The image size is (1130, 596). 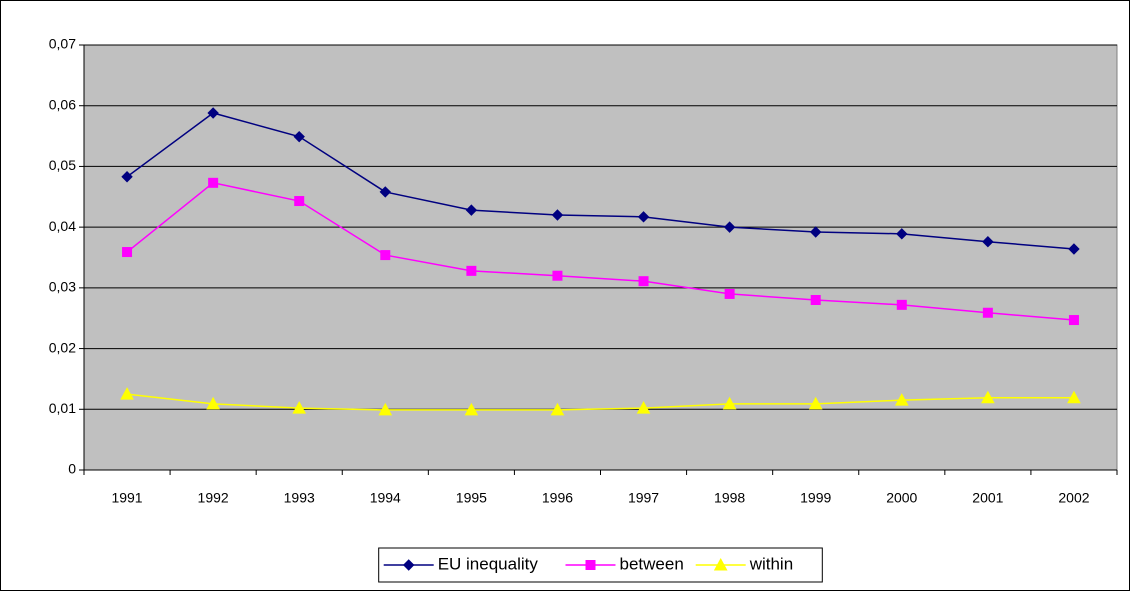 I want to click on x-tick-label: 1997, so click(x=643, y=498).